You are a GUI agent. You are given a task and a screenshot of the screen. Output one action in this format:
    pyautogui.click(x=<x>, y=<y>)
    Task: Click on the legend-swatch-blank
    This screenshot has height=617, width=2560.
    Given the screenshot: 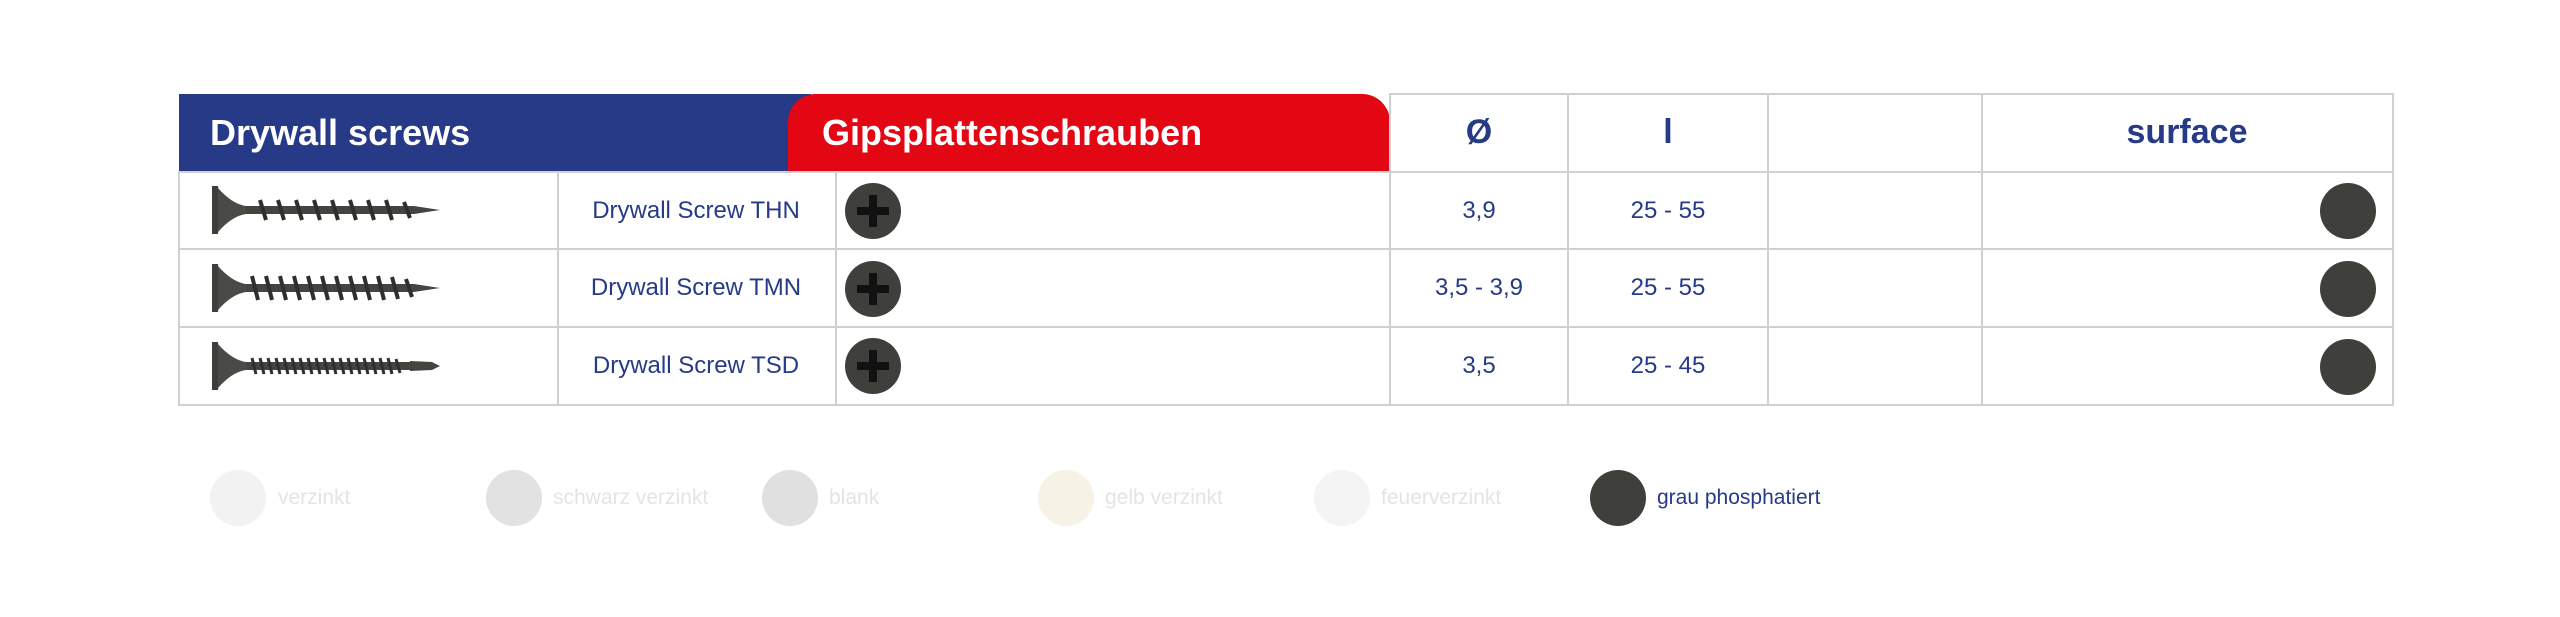 What is the action you would take?
    pyautogui.click(x=790, y=498)
    